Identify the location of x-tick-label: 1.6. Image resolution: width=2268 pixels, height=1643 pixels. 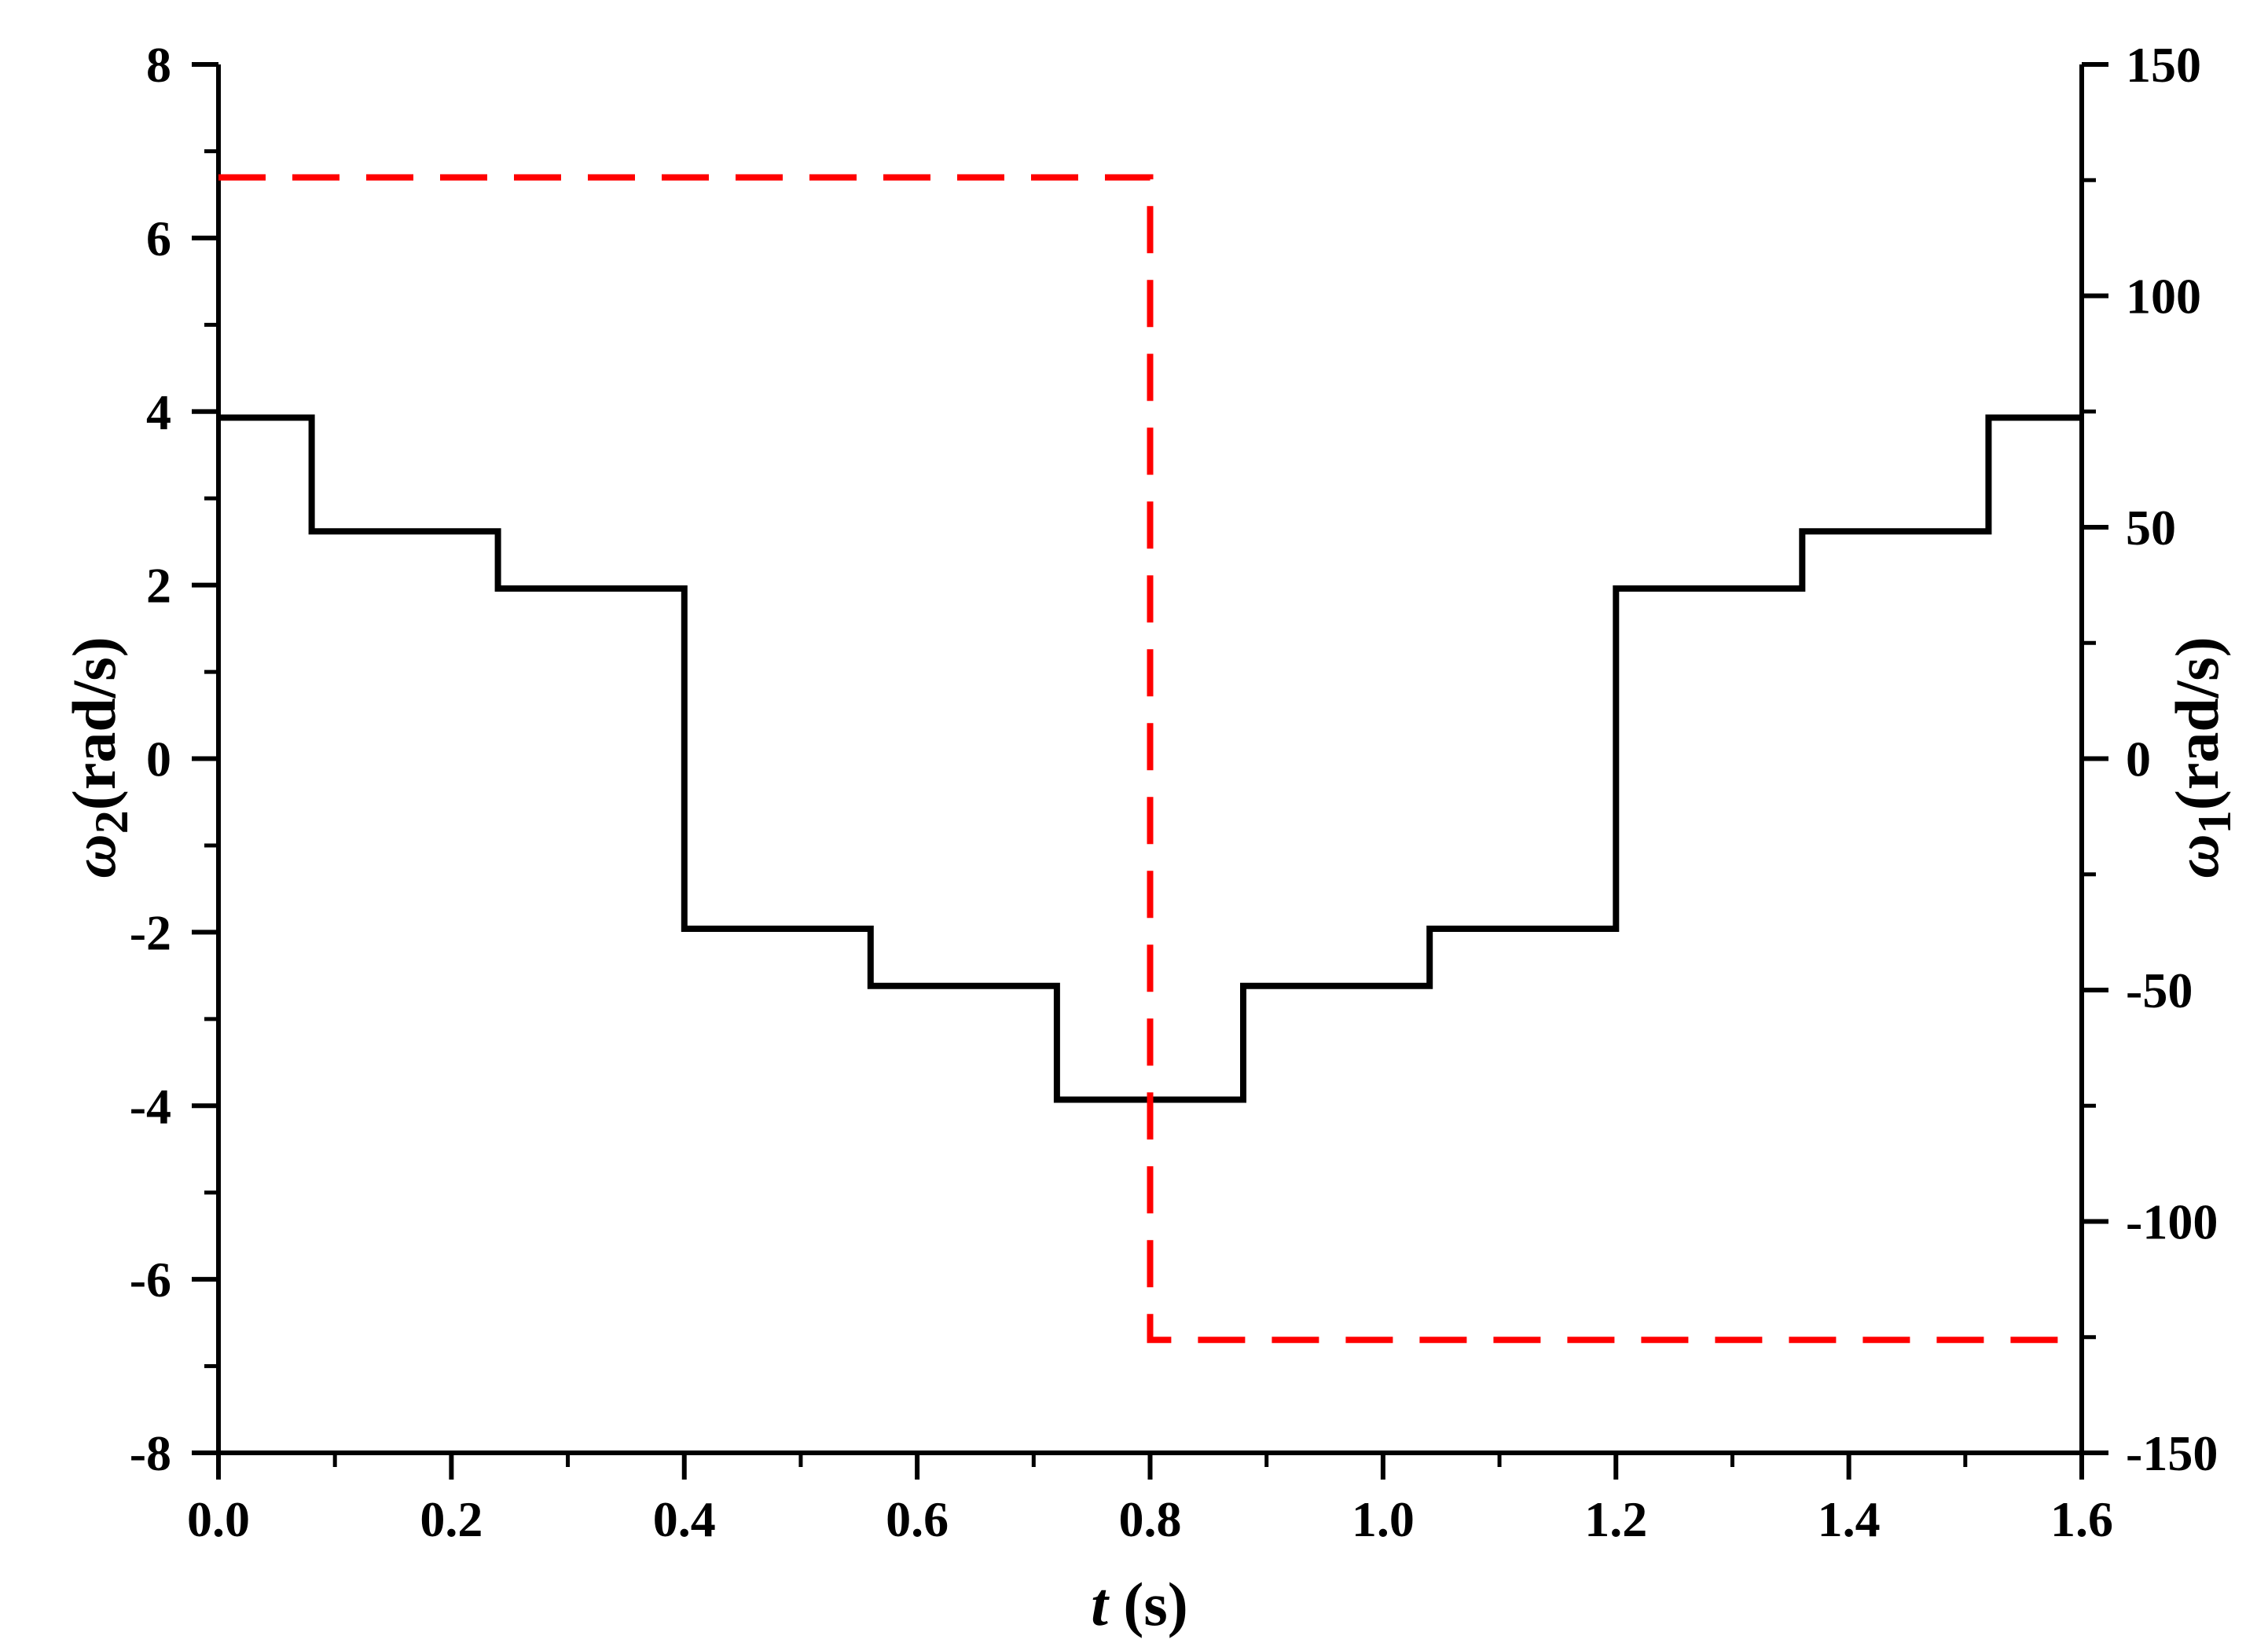
(2081, 1519).